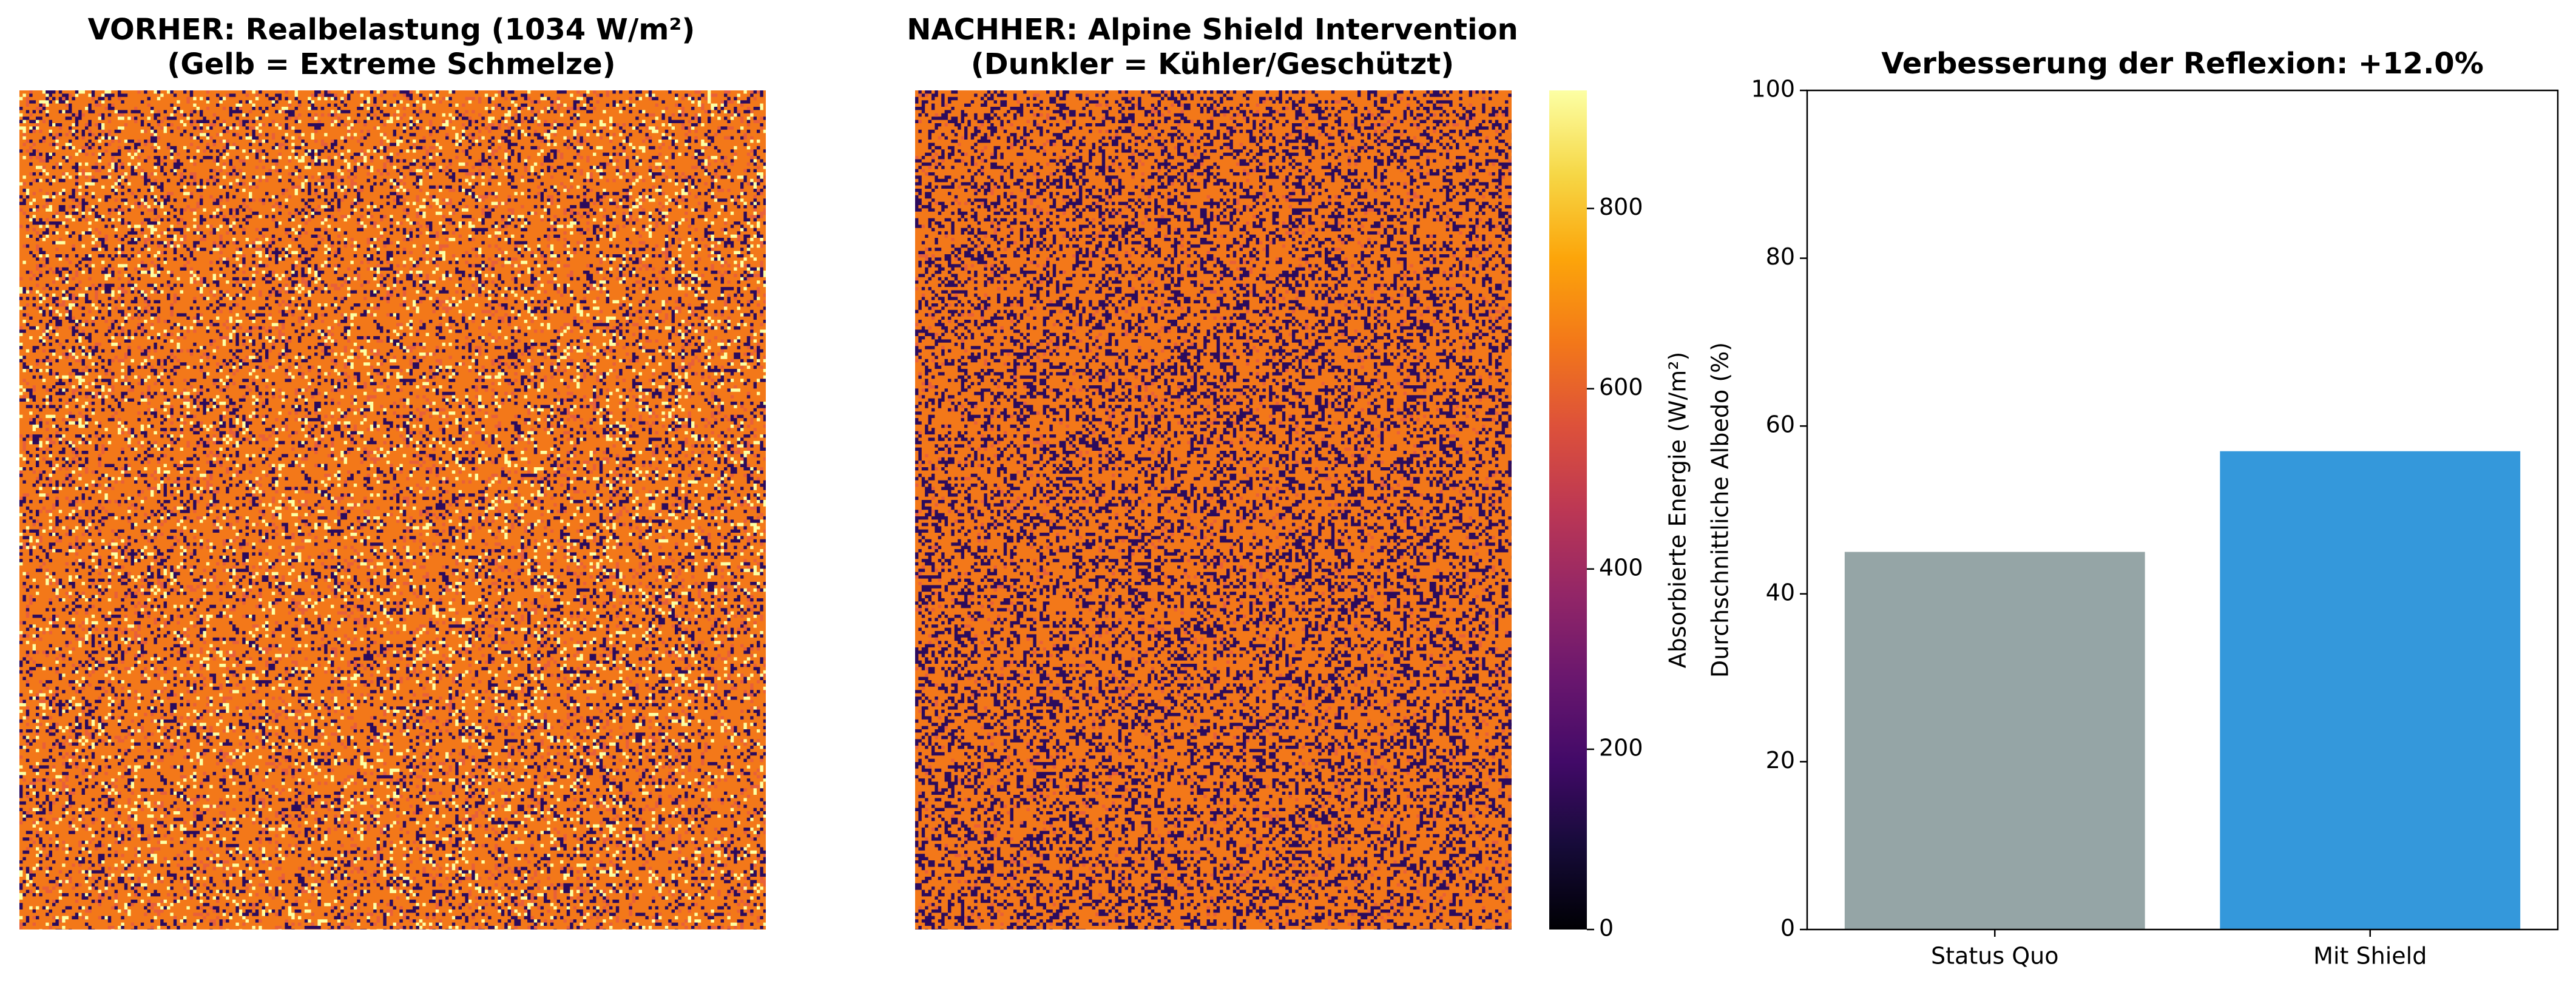  What do you see at coordinates (1720, 510) in the screenshot?
I see `y-axis-label: Durchschnittliche Albedo (%)` at bounding box center [1720, 510].